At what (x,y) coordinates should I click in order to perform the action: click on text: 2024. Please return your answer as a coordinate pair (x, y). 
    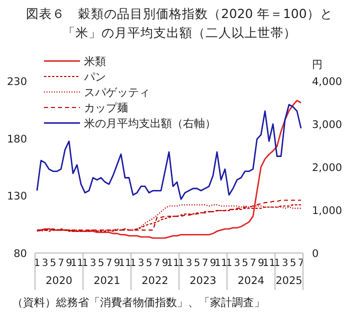
    Looking at the image, I should click on (251, 281).